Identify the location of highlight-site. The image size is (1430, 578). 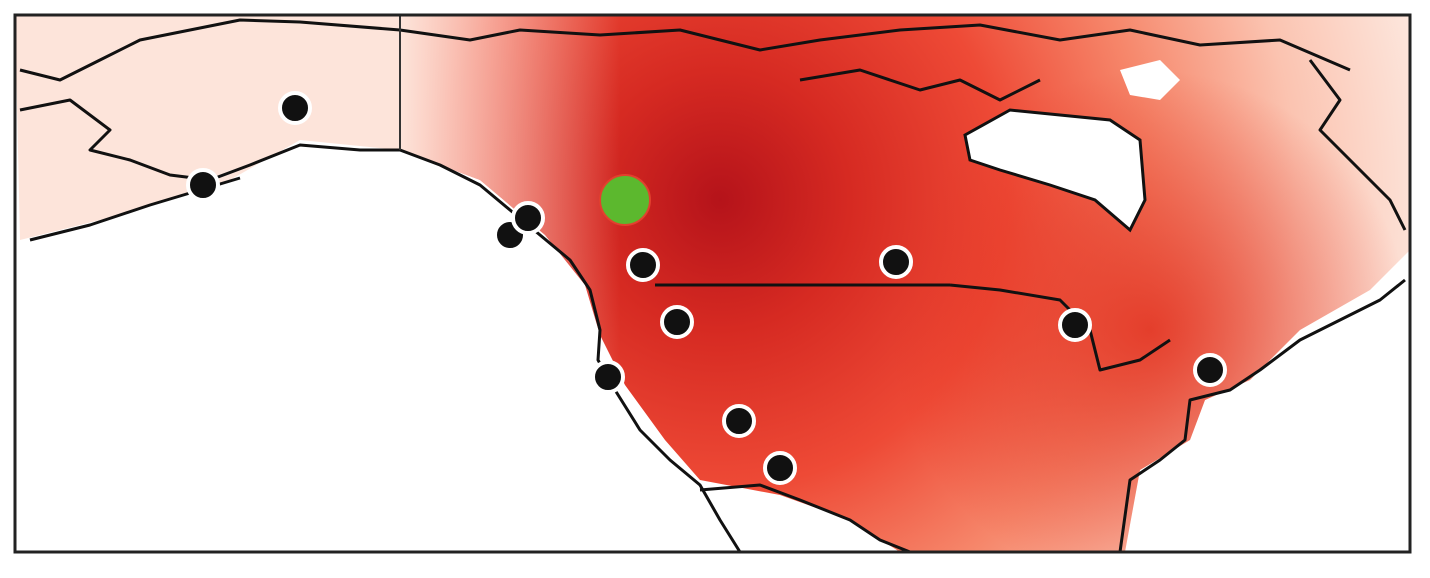
(625, 200).